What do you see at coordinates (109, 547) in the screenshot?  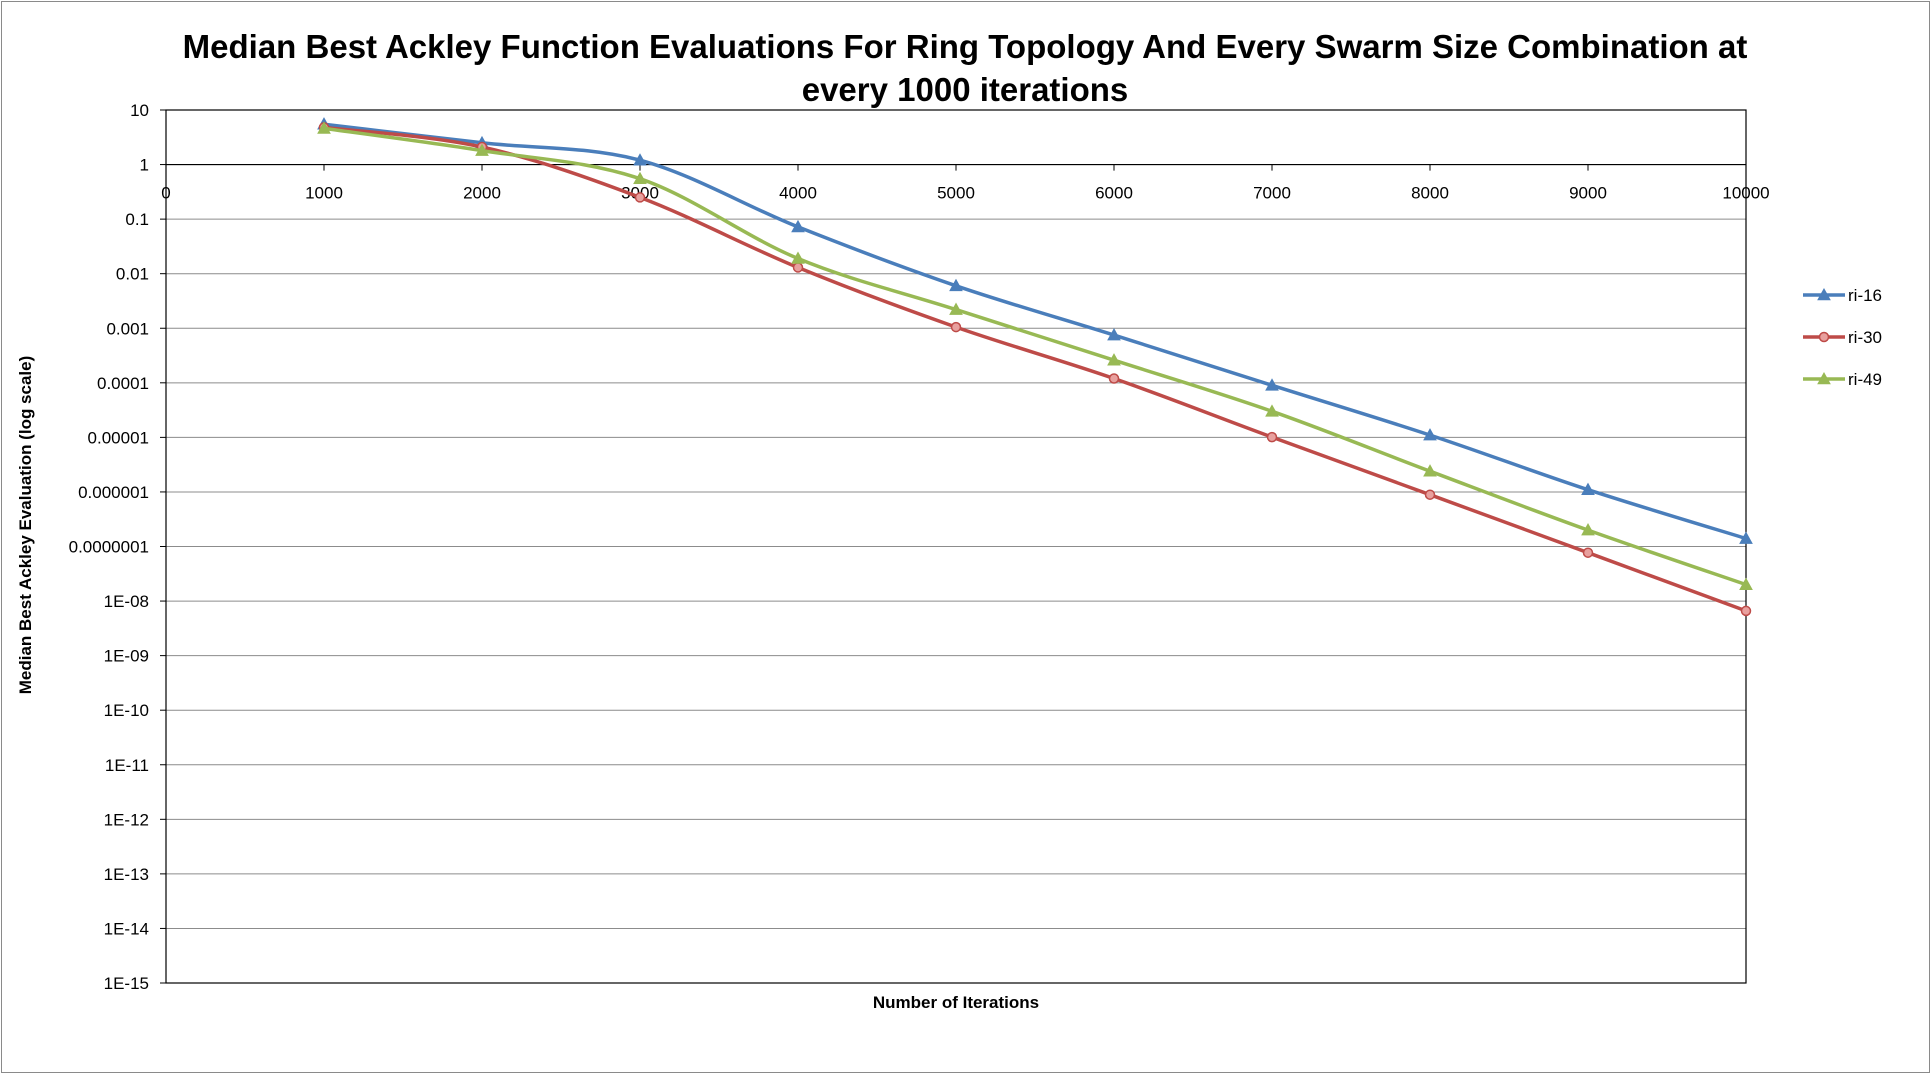 I see `y-tick-label: 0.0000001` at bounding box center [109, 547].